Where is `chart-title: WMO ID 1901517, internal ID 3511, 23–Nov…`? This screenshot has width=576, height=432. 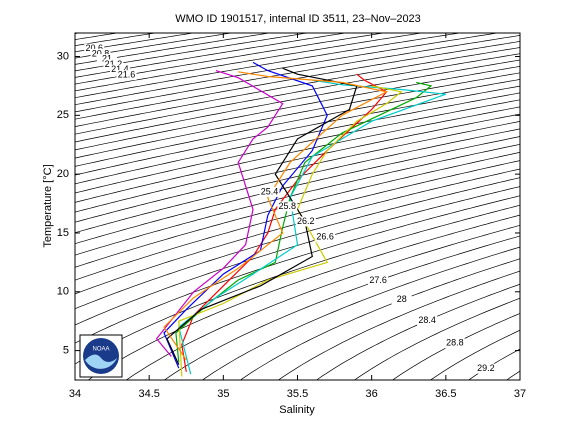 chart-title: WMO ID 1901517, internal ID 3511, 23–Nov… is located at coordinates (298, 19).